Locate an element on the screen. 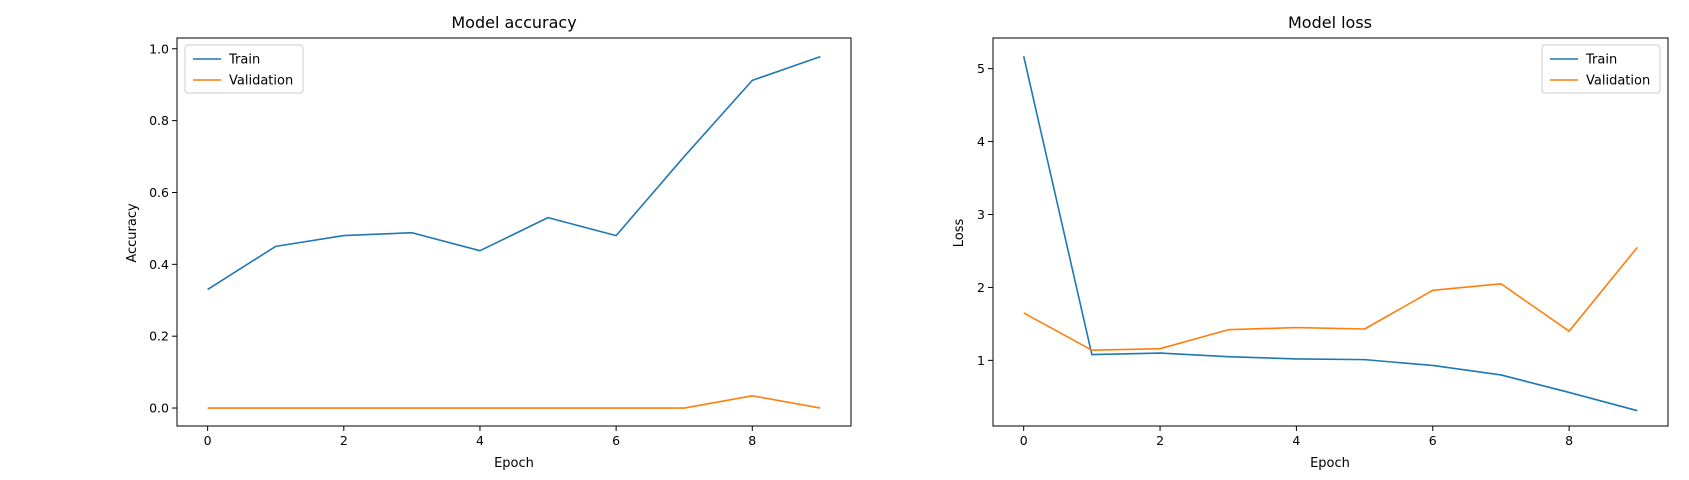 The image size is (1689, 480). loss-chart-title: Model loss is located at coordinates (1330, 22).